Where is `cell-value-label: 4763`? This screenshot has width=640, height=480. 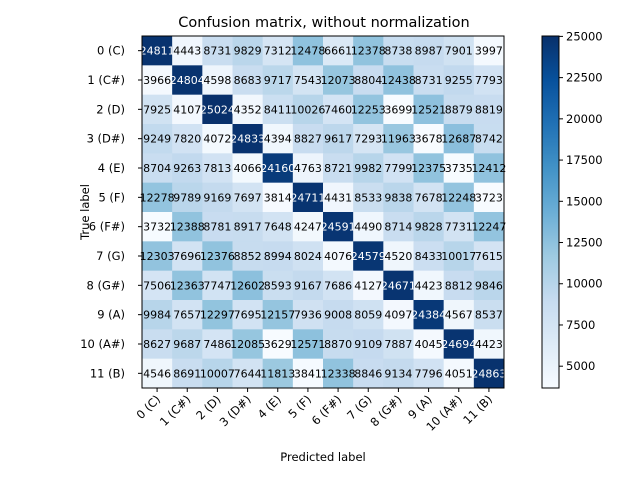 cell-value-label: 4763 is located at coordinates (308, 168).